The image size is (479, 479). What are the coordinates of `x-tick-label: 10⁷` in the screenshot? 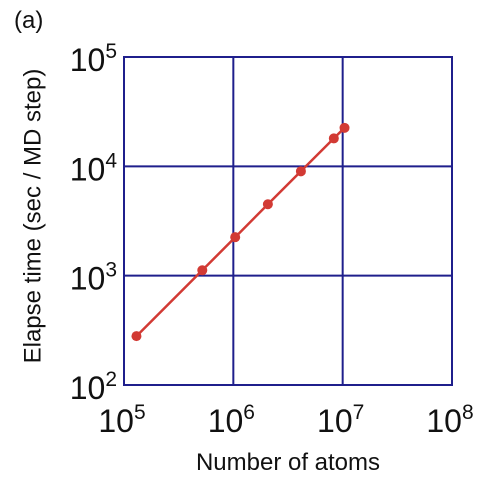 It's located at (340, 420).